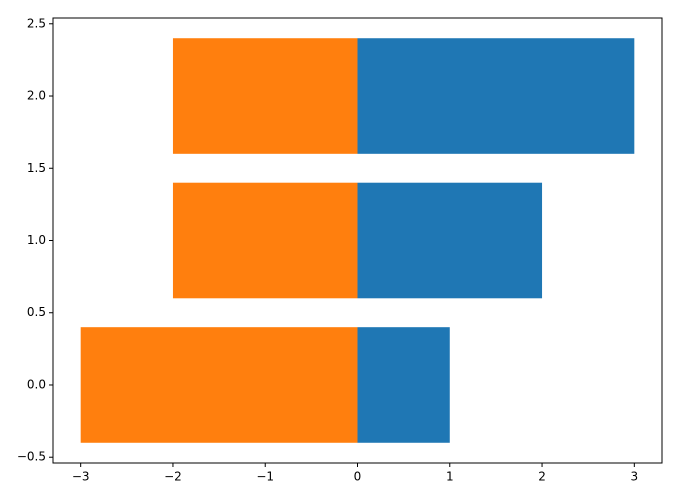  What do you see at coordinates (634, 477) in the screenshot?
I see `x-tick-label: 3` at bounding box center [634, 477].